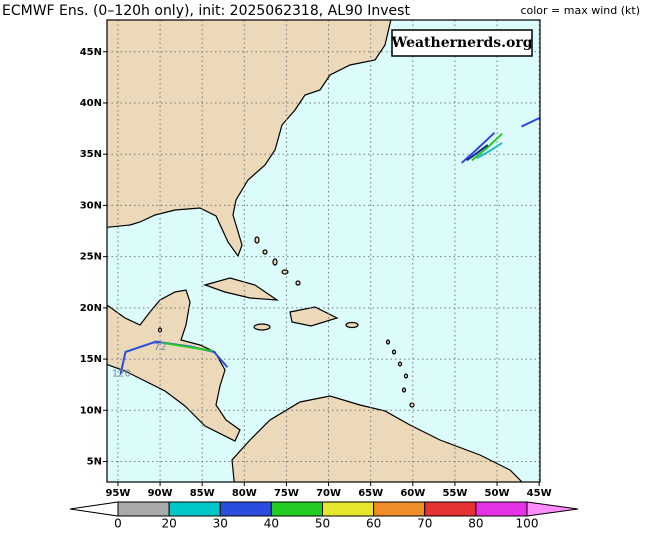  I want to click on colorbar-label: 40, so click(271, 524).